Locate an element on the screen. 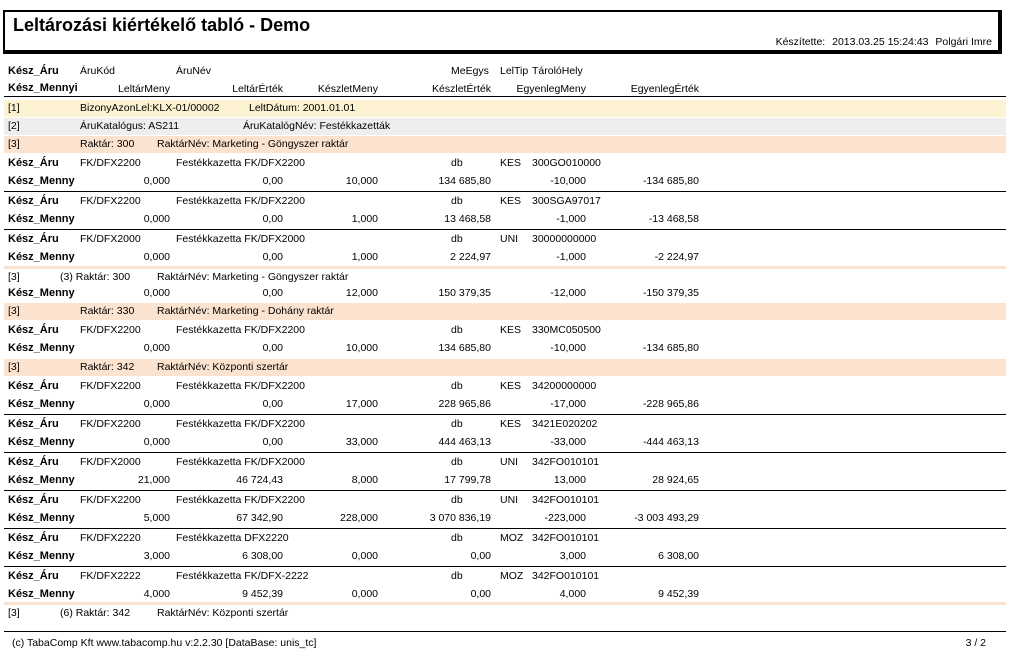 The image size is (1020, 656). item-egyenlegmeny: 13,000 is located at coordinates (569, 480).